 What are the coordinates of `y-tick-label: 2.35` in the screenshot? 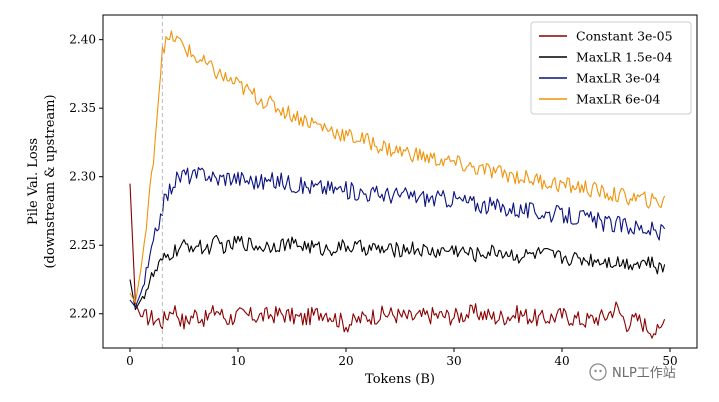 It's located at (82, 108).